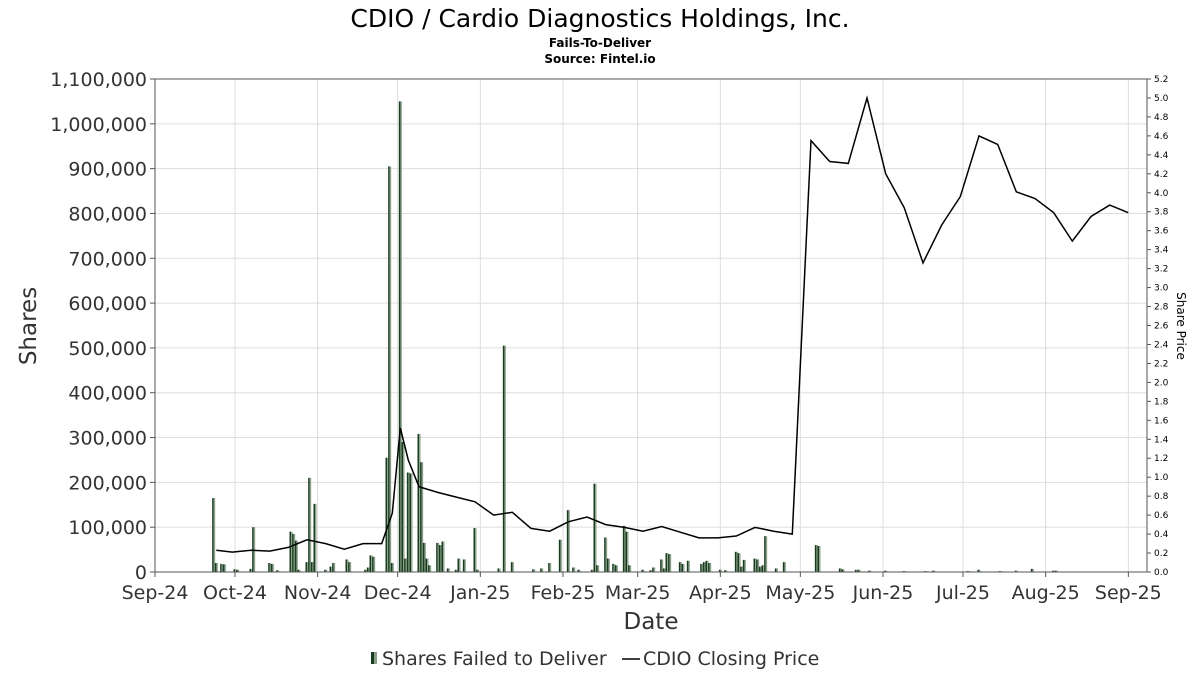  What do you see at coordinates (398, 593) in the screenshot?
I see `x-tick-label: Dec-24` at bounding box center [398, 593].